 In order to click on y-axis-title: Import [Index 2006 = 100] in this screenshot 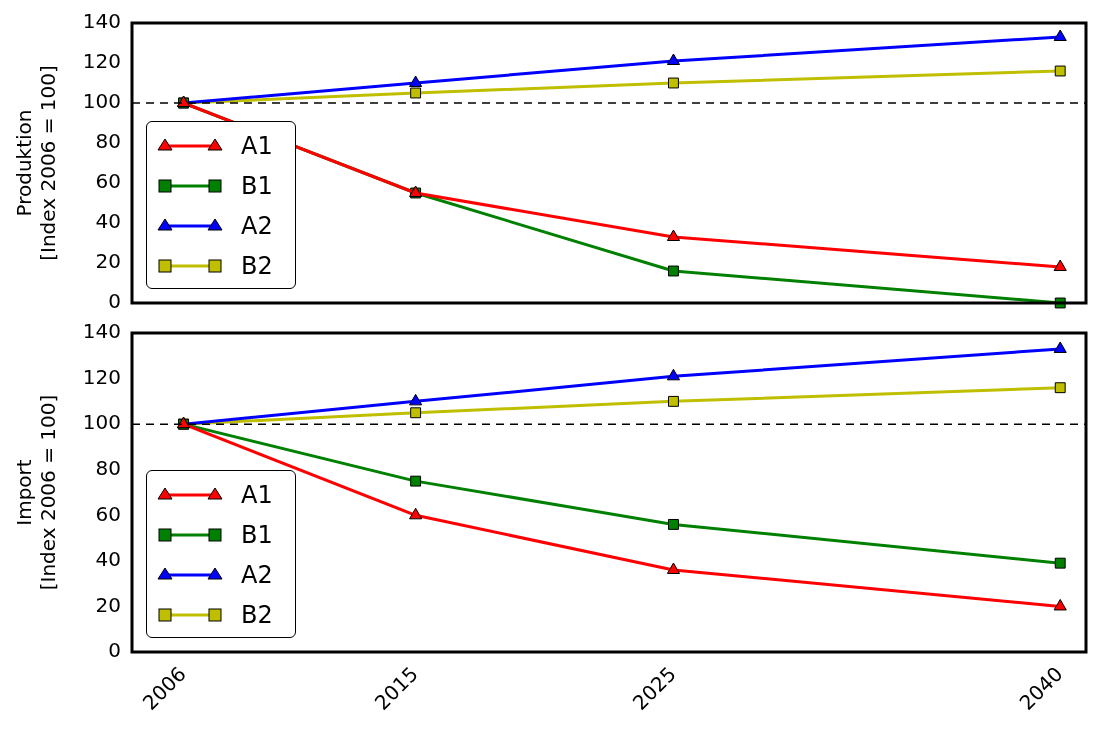, I will do `click(36, 492)`.